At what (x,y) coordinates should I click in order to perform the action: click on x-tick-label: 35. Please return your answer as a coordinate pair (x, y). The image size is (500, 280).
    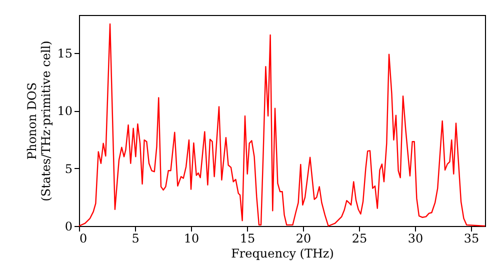
    Looking at the image, I should click on (472, 239).